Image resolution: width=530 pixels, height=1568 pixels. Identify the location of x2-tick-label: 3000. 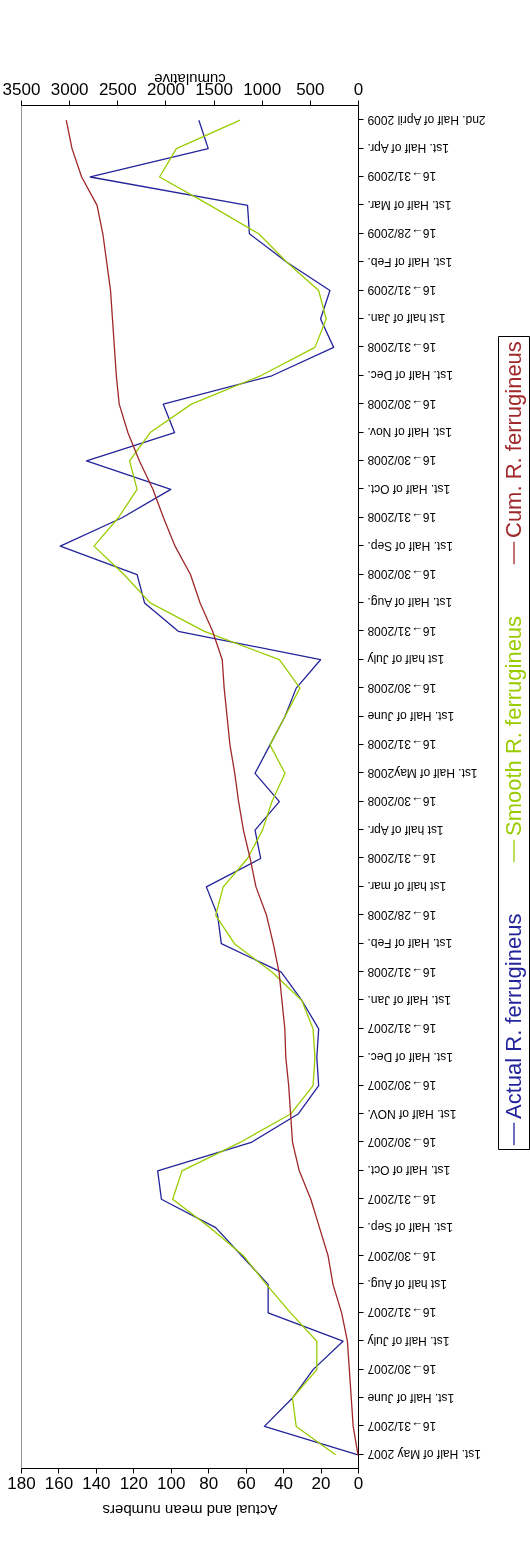
(69, 89).